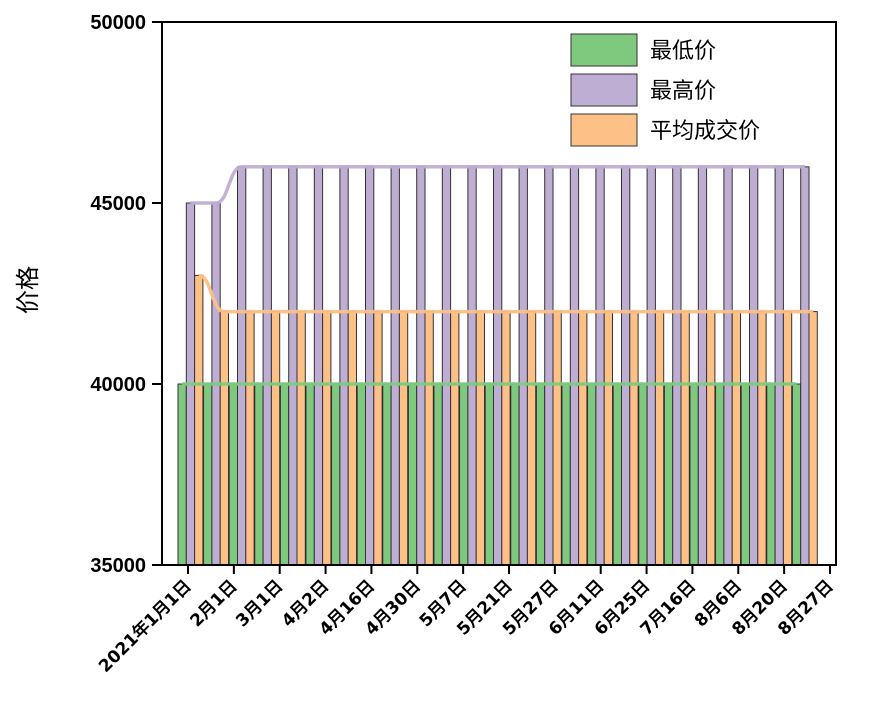 The image size is (890, 727). I want to click on legend-label-1: 最高价, so click(683, 91).